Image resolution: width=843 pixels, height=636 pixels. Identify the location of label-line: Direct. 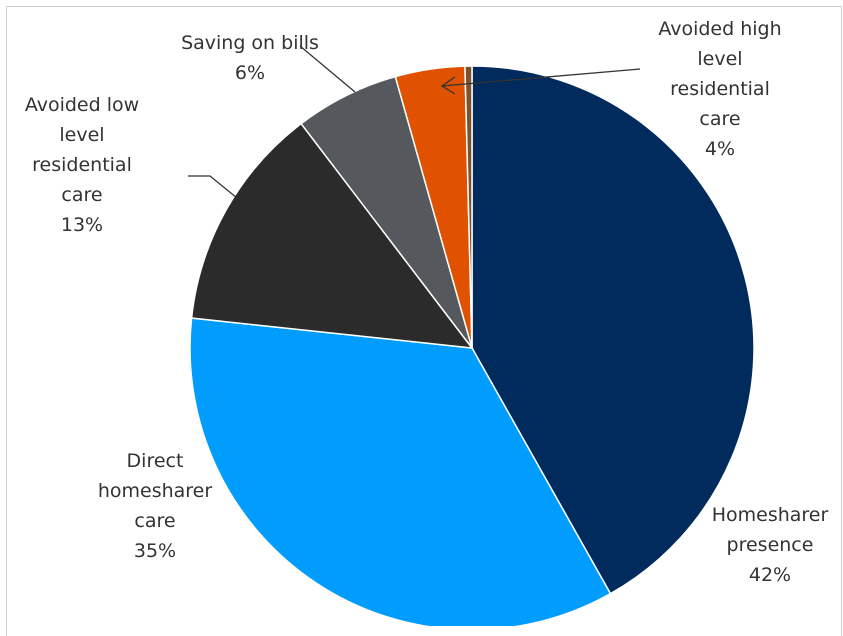
(155, 461).